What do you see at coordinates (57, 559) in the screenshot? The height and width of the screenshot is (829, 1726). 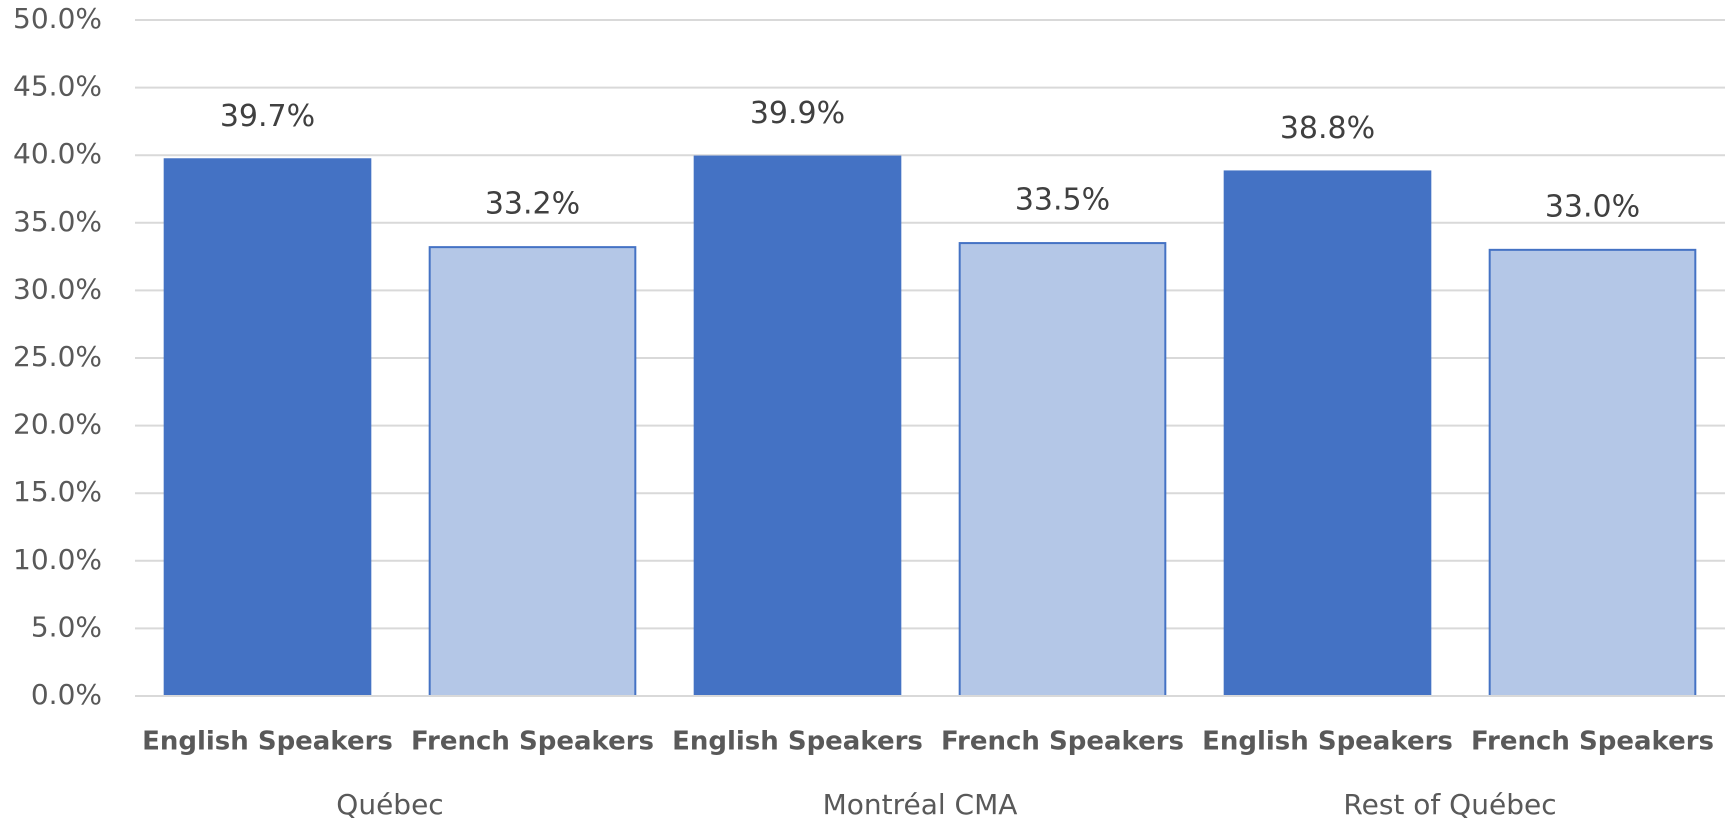 I see `y-tick-label: 10.0%` at bounding box center [57, 559].